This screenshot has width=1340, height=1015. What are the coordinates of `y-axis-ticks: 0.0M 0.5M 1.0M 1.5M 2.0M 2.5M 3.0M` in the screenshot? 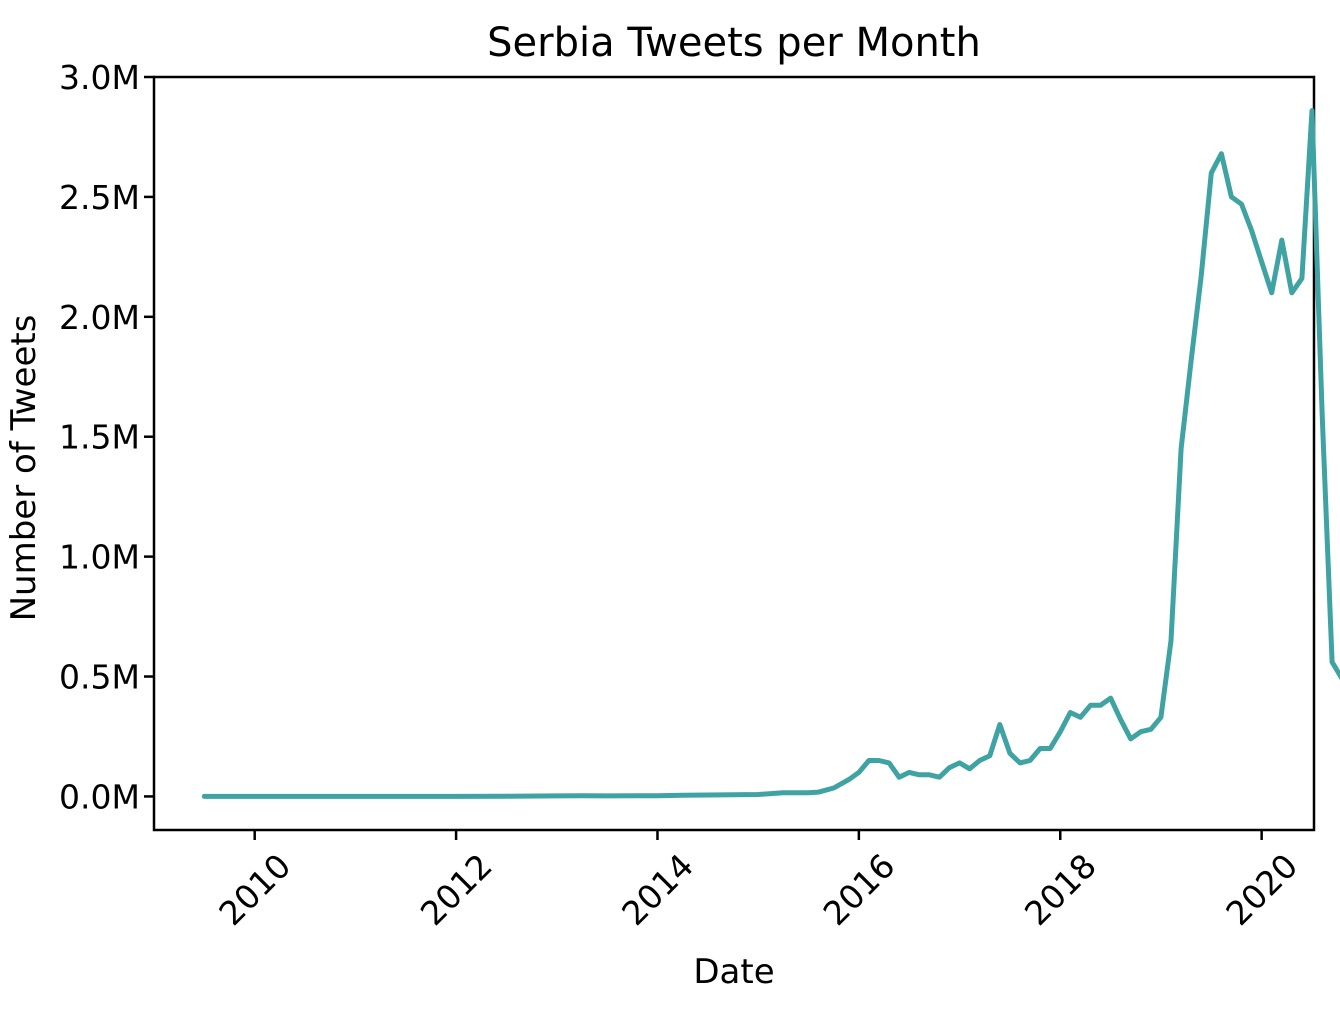 It's located at (106, 437).